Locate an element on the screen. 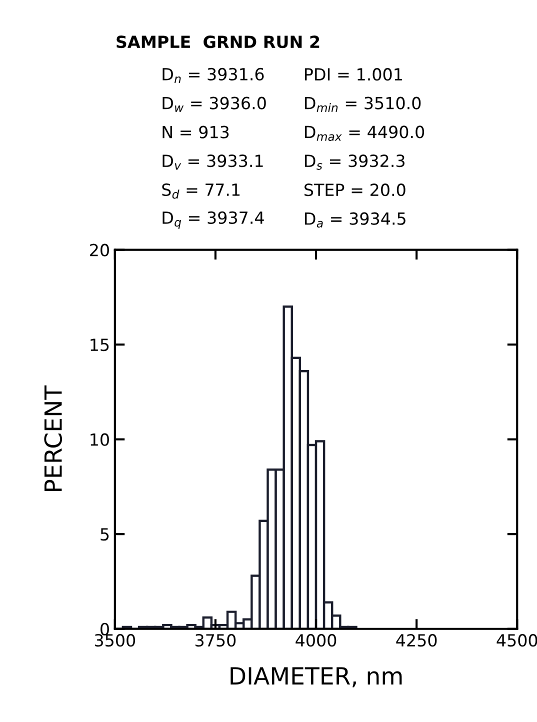 This screenshot has width=537, height=722. y-tick-label: 5 is located at coordinates (104, 534).